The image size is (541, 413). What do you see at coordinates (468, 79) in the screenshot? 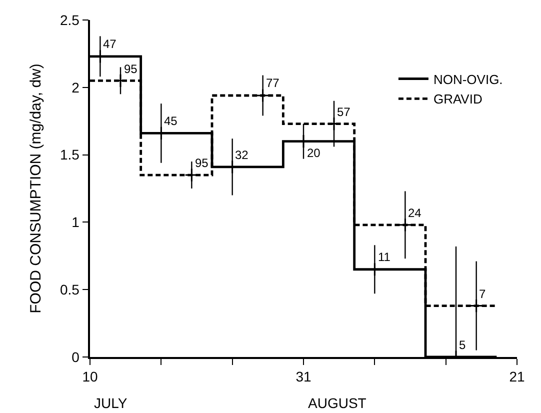
I see `legend-label: NON-OVIG.` at bounding box center [468, 79].